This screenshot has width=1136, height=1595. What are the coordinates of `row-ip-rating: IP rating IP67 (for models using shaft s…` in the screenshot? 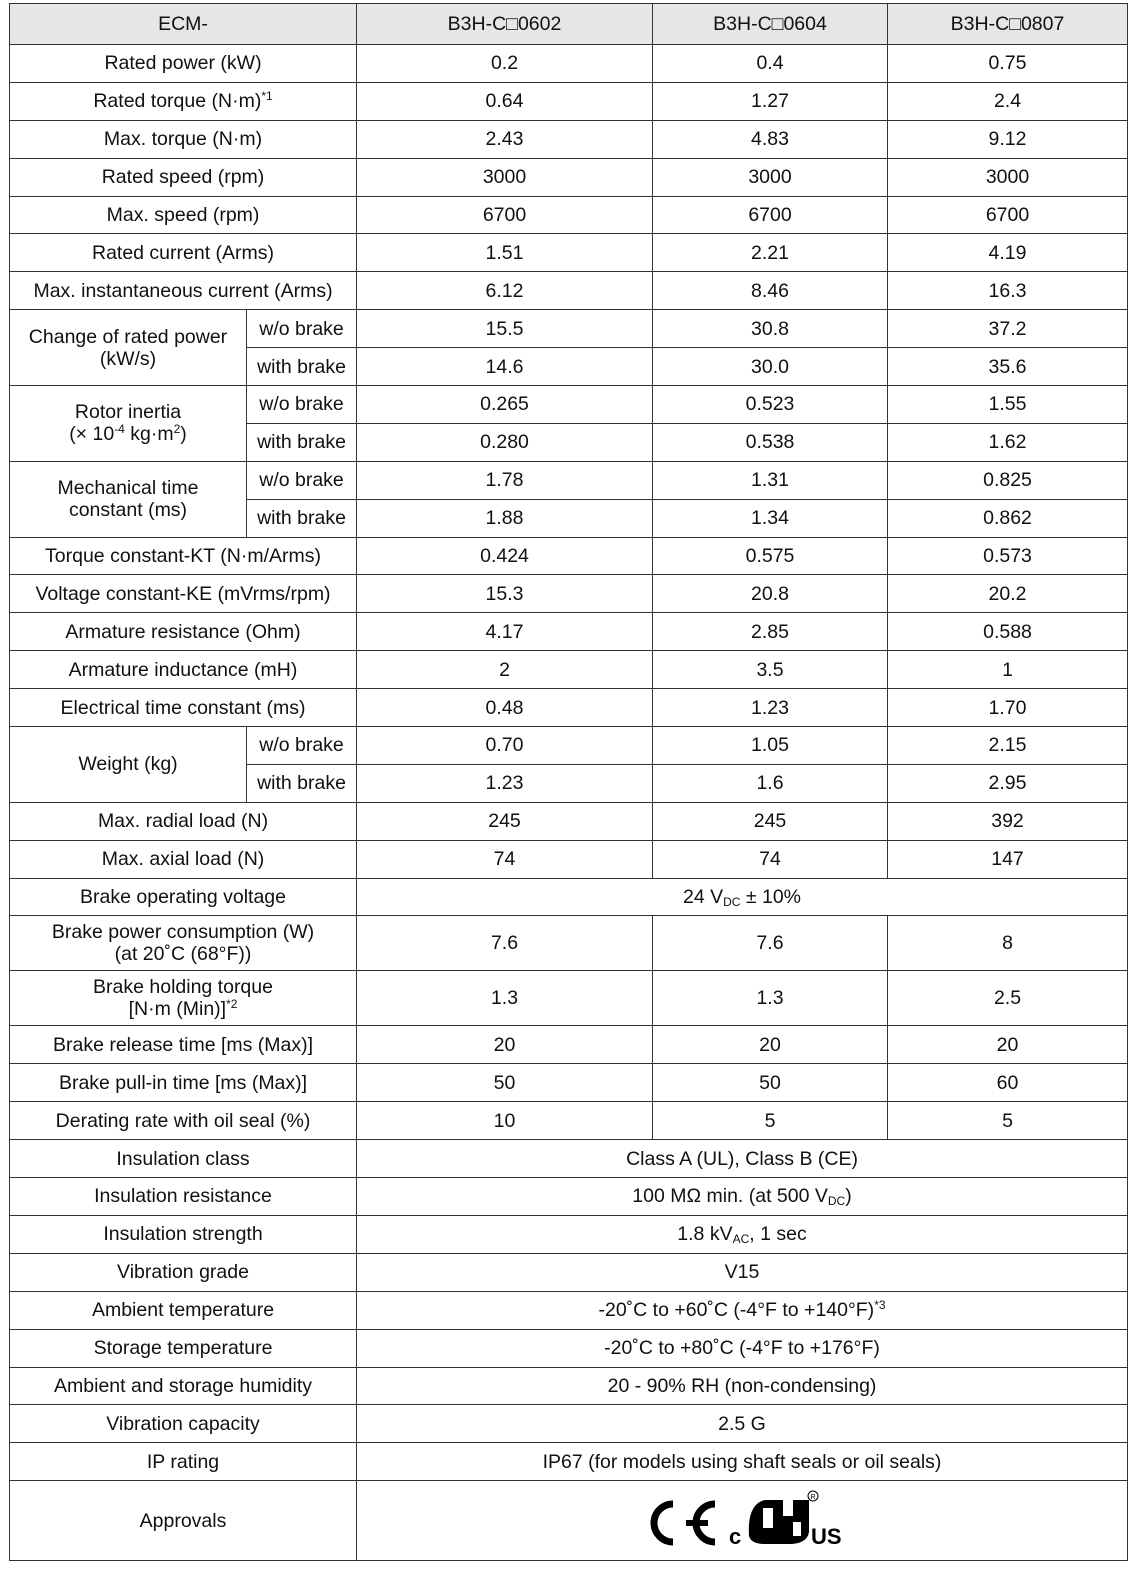 It's located at (568, 1462).